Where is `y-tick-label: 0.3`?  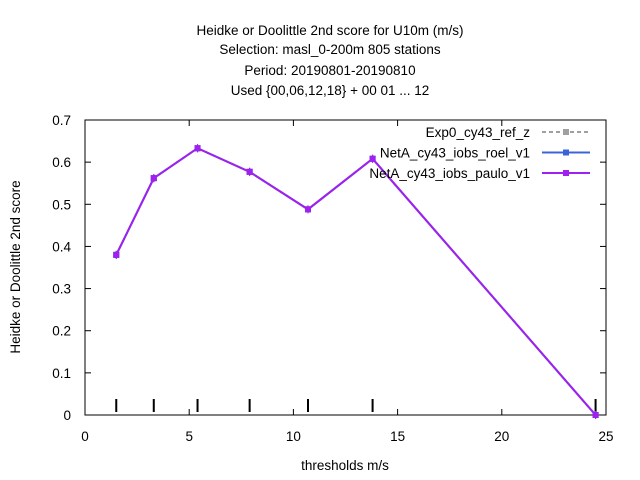
y-tick-label: 0.3 is located at coordinates (61, 289).